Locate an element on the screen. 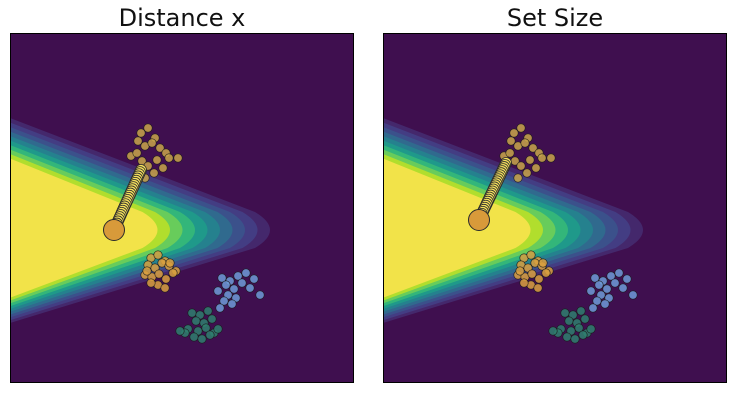  chart-title-distance-x: Distance x is located at coordinates (182, 18).